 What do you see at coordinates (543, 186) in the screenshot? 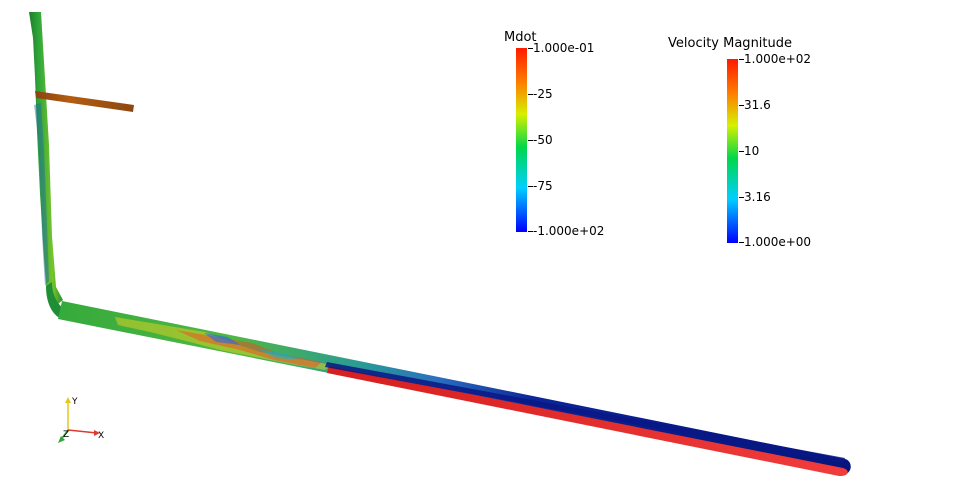
I see `mdot-label-4: -75` at bounding box center [543, 186].